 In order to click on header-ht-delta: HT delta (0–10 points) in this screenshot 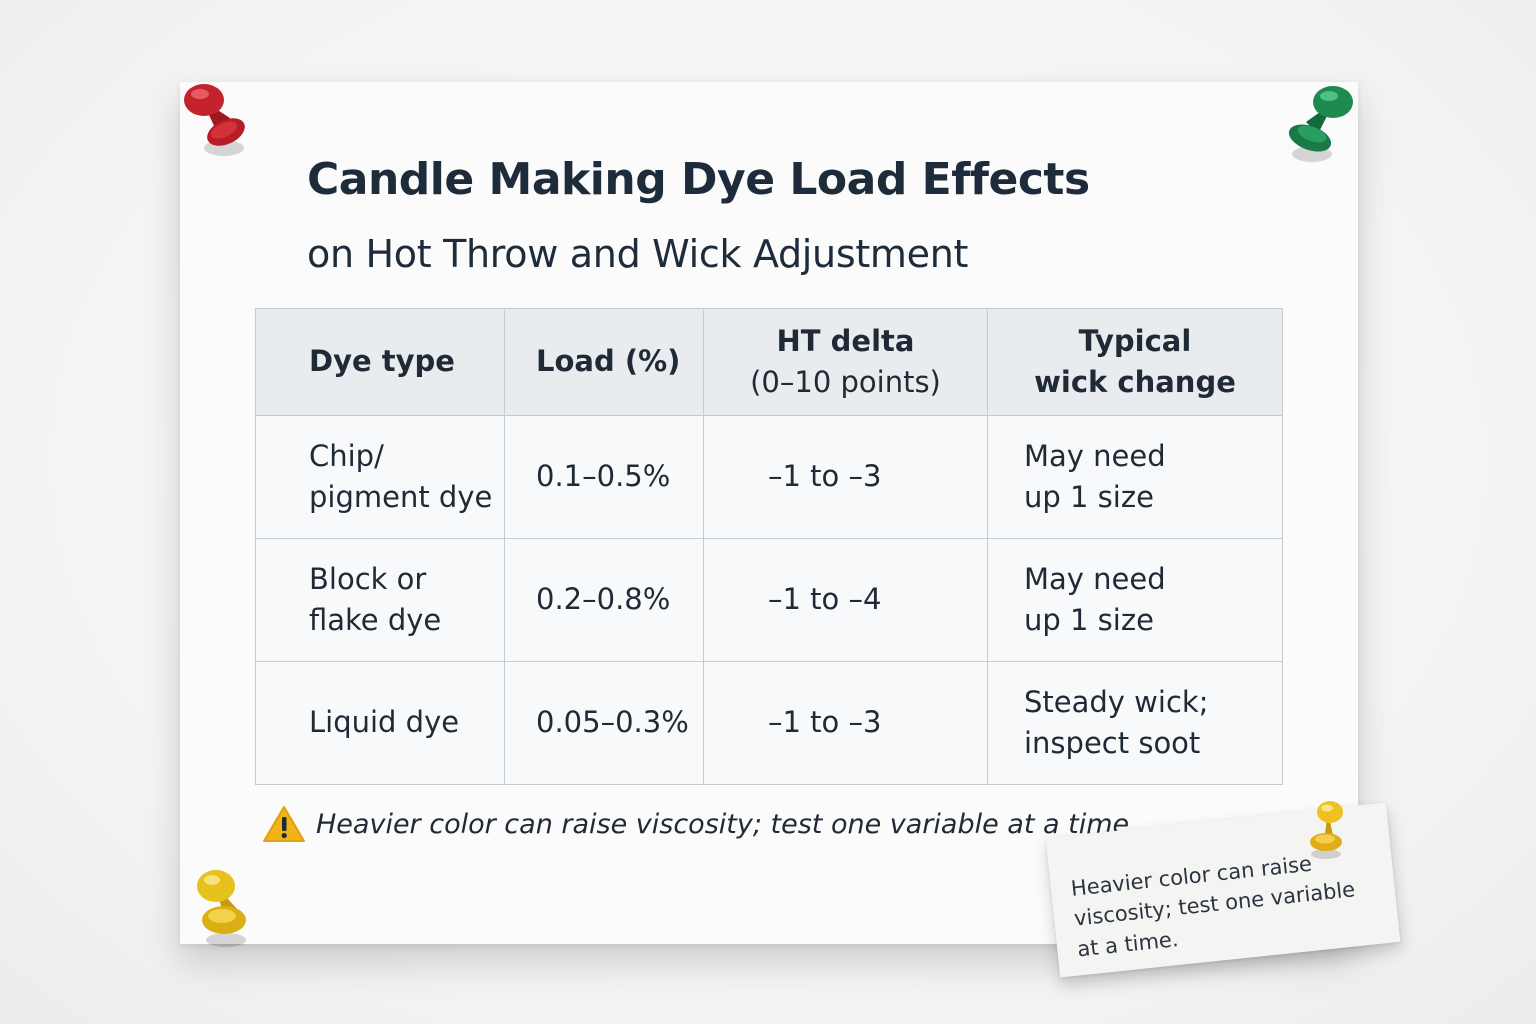, I will do `click(845, 362)`.